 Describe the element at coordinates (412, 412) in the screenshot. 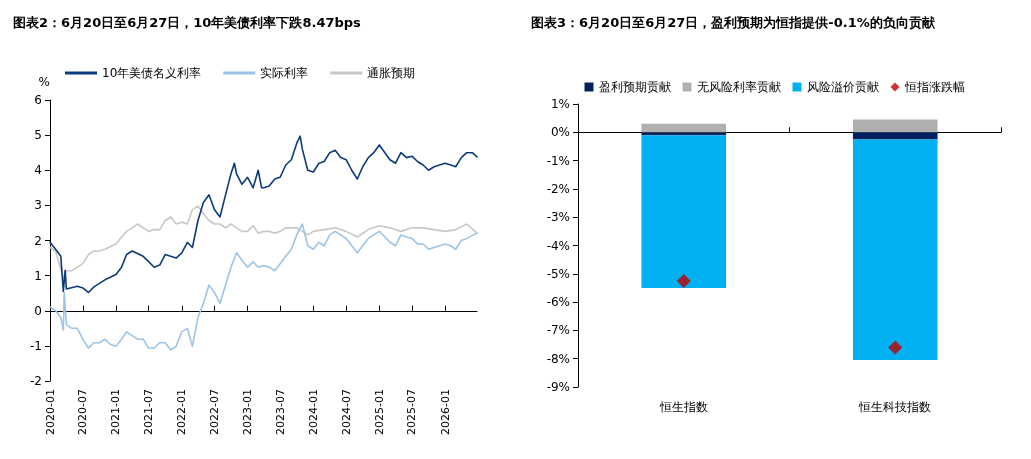

I see `x-tick-label: 2025-07` at that location.